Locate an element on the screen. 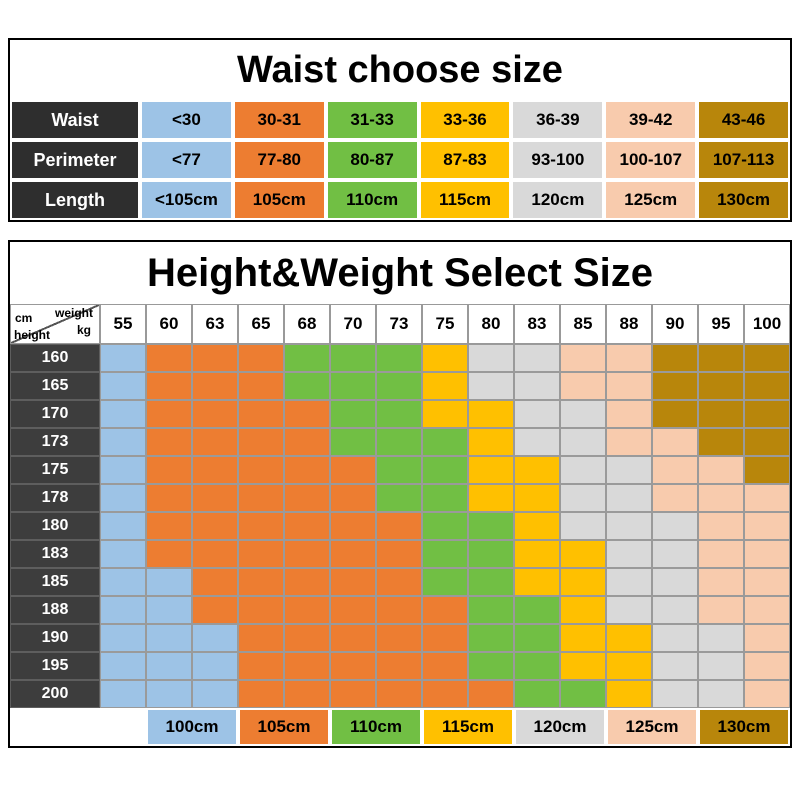 This screenshot has width=800, height=800. height-weight-title: Height&Weight Select Size is located at coordinates (399, 273).